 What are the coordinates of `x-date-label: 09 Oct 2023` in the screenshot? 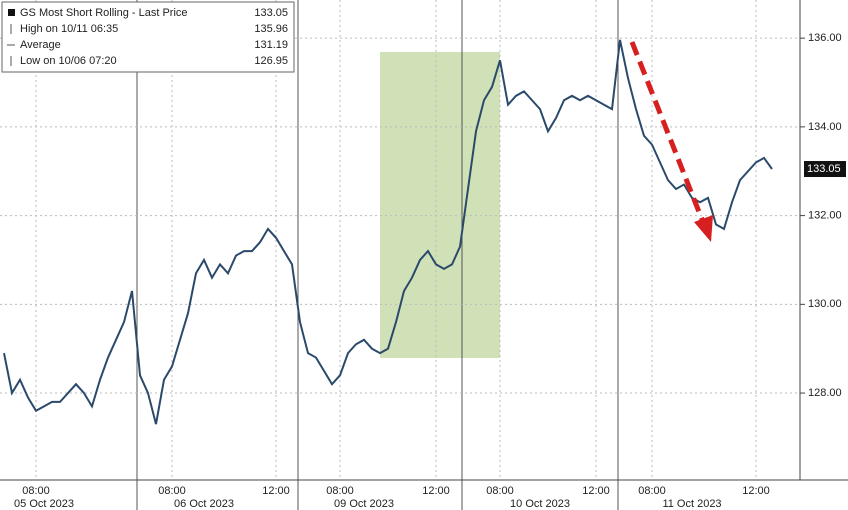 It's located at (364, 504).